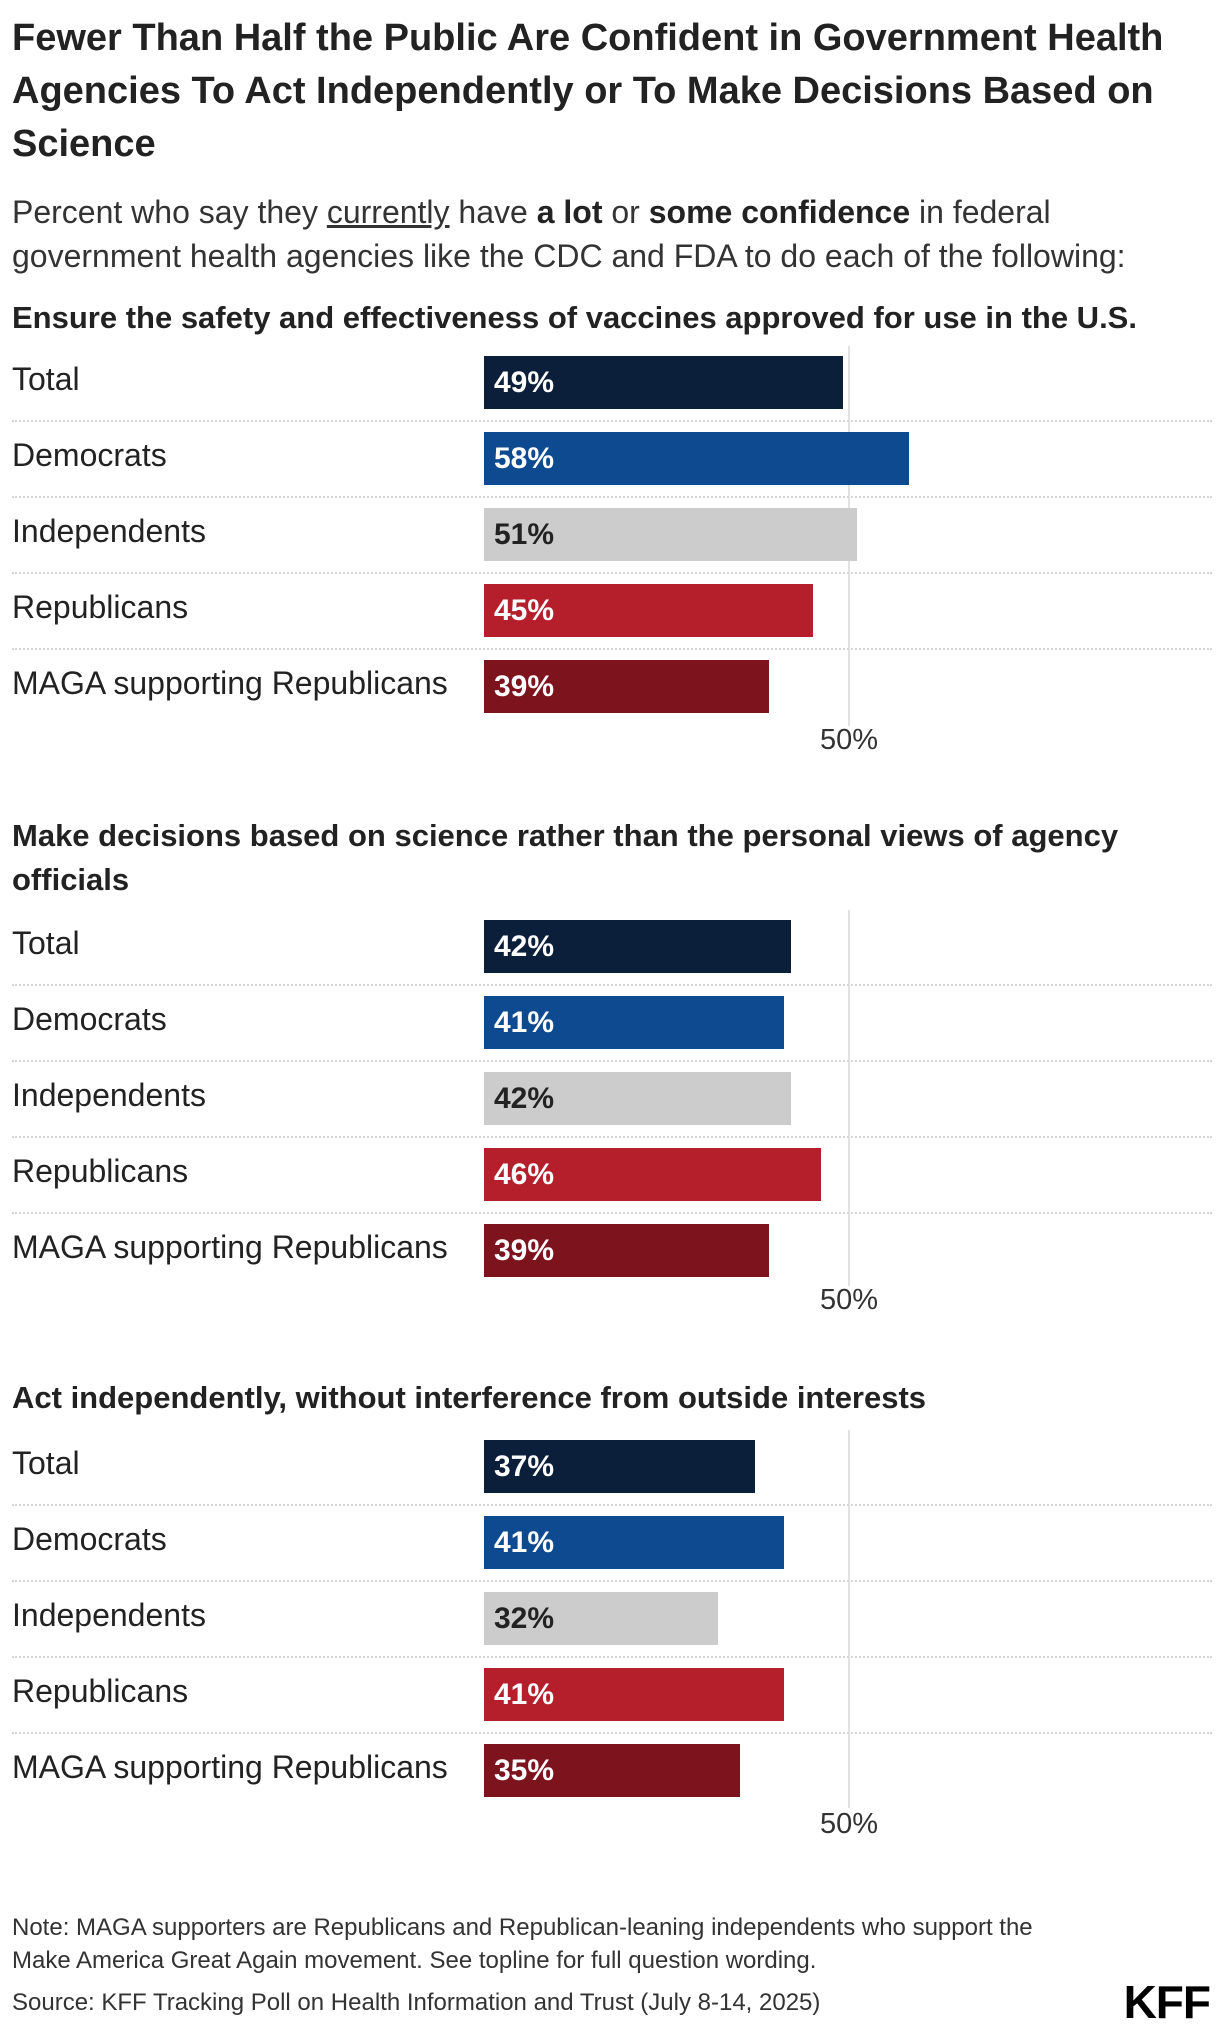 The width and height of the screenshot is (1220, 2032). Describe the element at coordinates (524, 610) in the screenshot. I see `data-label: 45%` at that location.